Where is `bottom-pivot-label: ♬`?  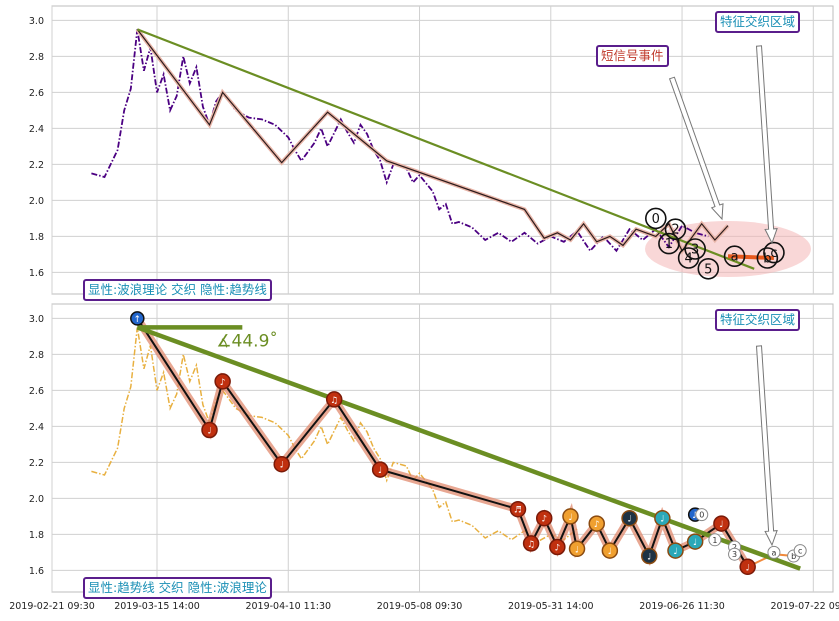 bottom-pivot-label: ♬ is located at coordinates (518, 511).